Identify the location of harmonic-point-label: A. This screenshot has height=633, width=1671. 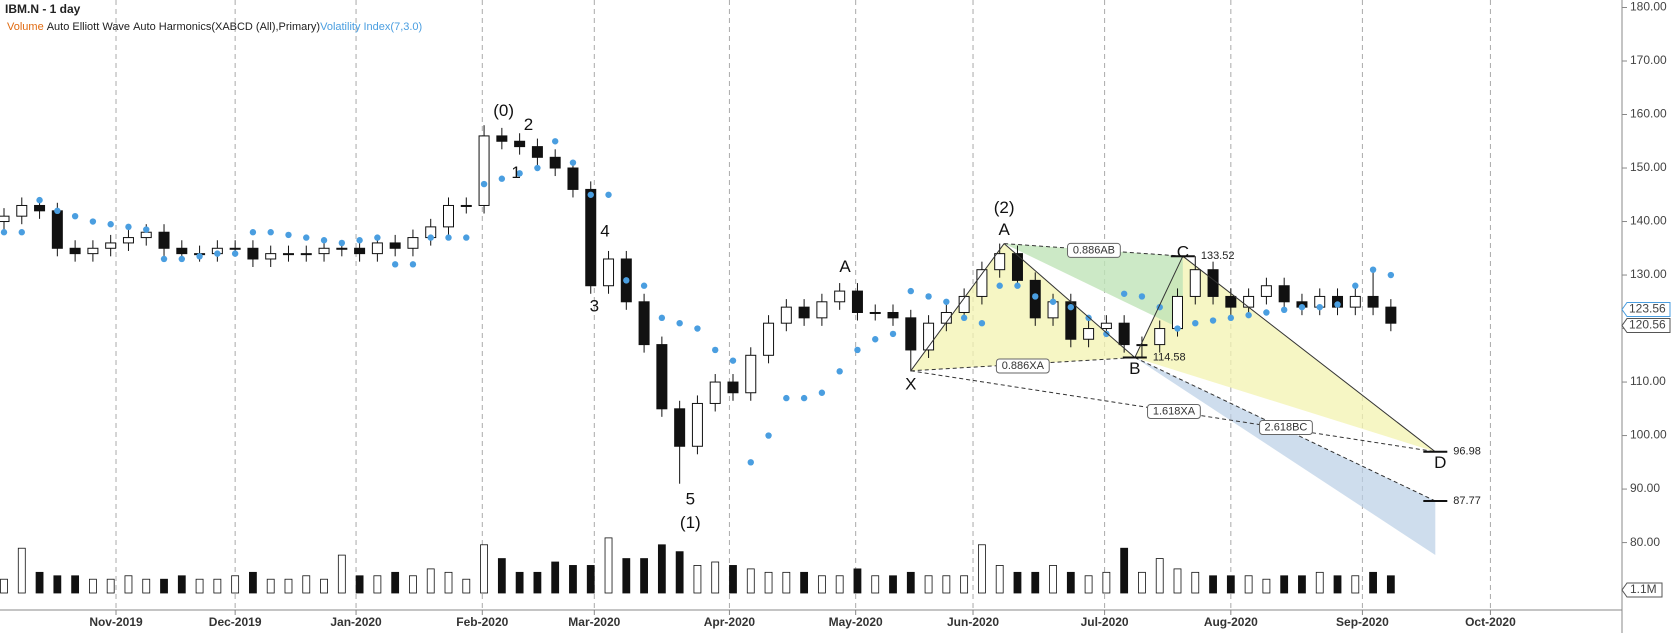
(1004, 229).